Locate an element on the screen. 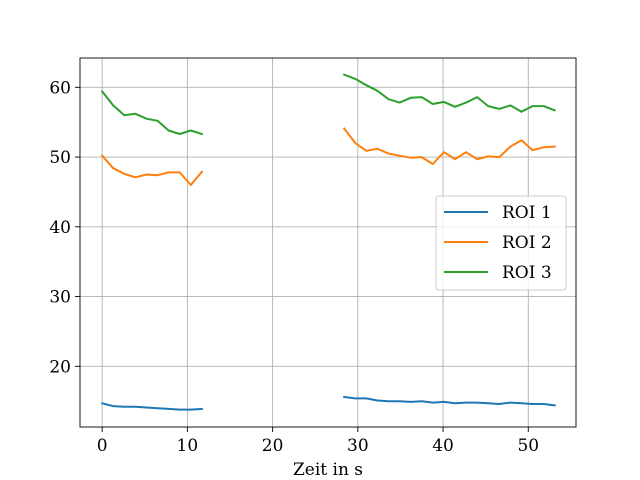 The height and width of the screenshot is (480, 640). x-tick-label: 10 is located at coordinates (188, 446).